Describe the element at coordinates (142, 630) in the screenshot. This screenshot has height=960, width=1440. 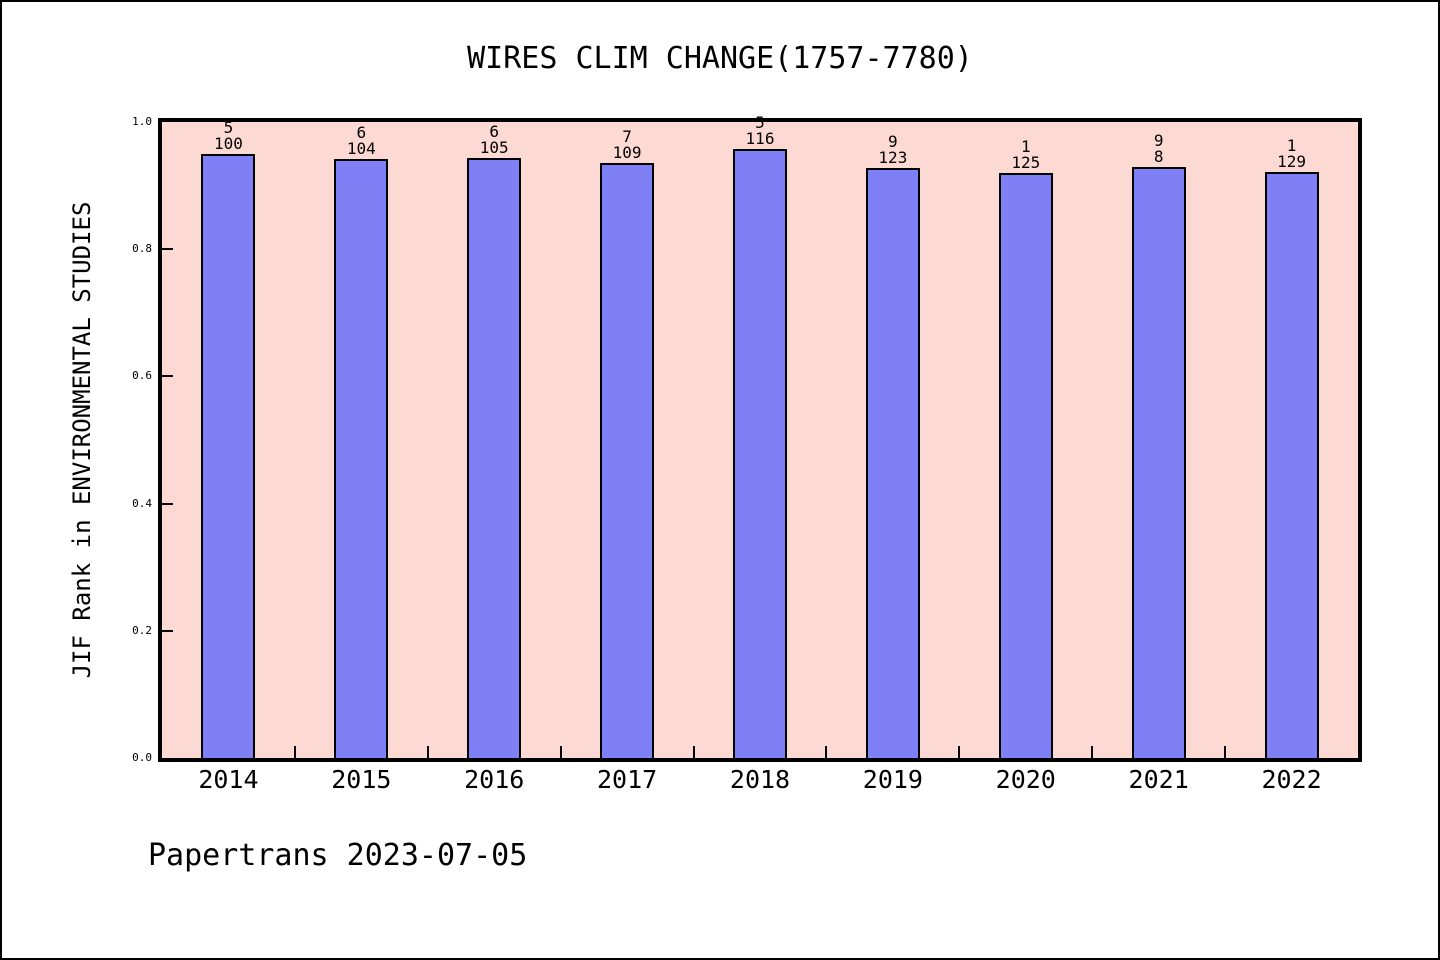
I see `y-axis-tick-label: 0.2` at that location.